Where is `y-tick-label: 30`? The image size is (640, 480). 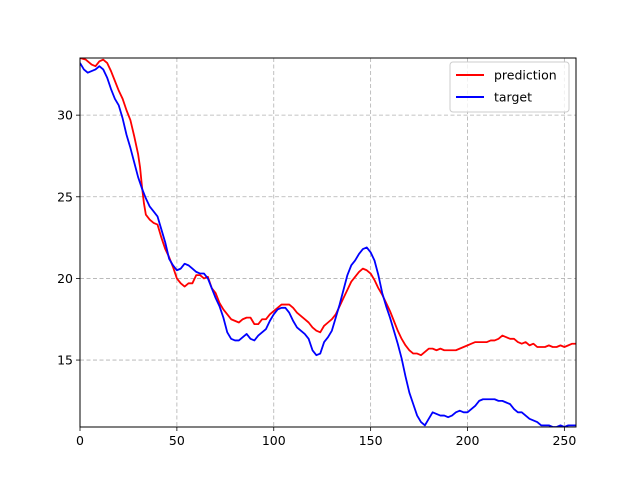 y-tick-label: 30 is located at coordinates (65, 115).